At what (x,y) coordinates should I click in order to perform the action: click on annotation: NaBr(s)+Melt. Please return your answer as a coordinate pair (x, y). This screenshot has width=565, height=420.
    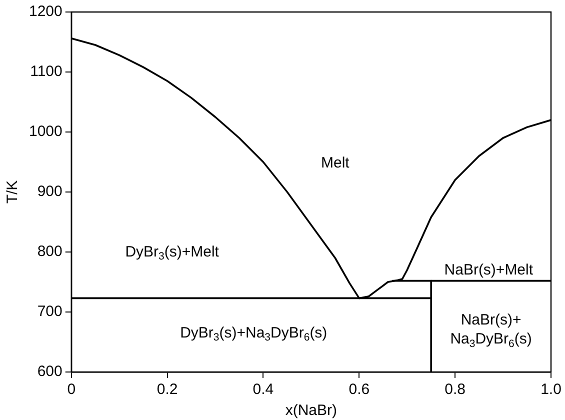
    Looking at the image, I should click on (489, 269).